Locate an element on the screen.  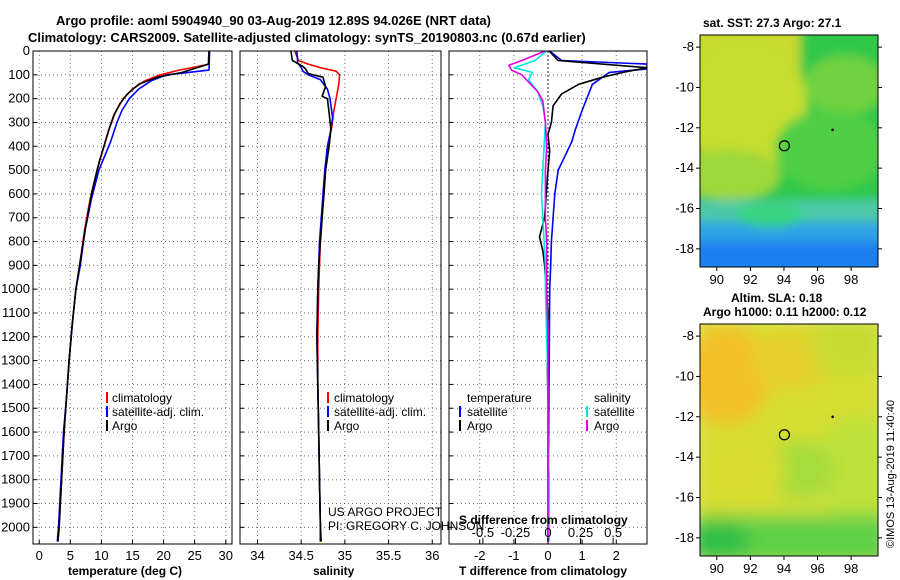
x-tick-label: 10 is located at coordinates (101, 555).